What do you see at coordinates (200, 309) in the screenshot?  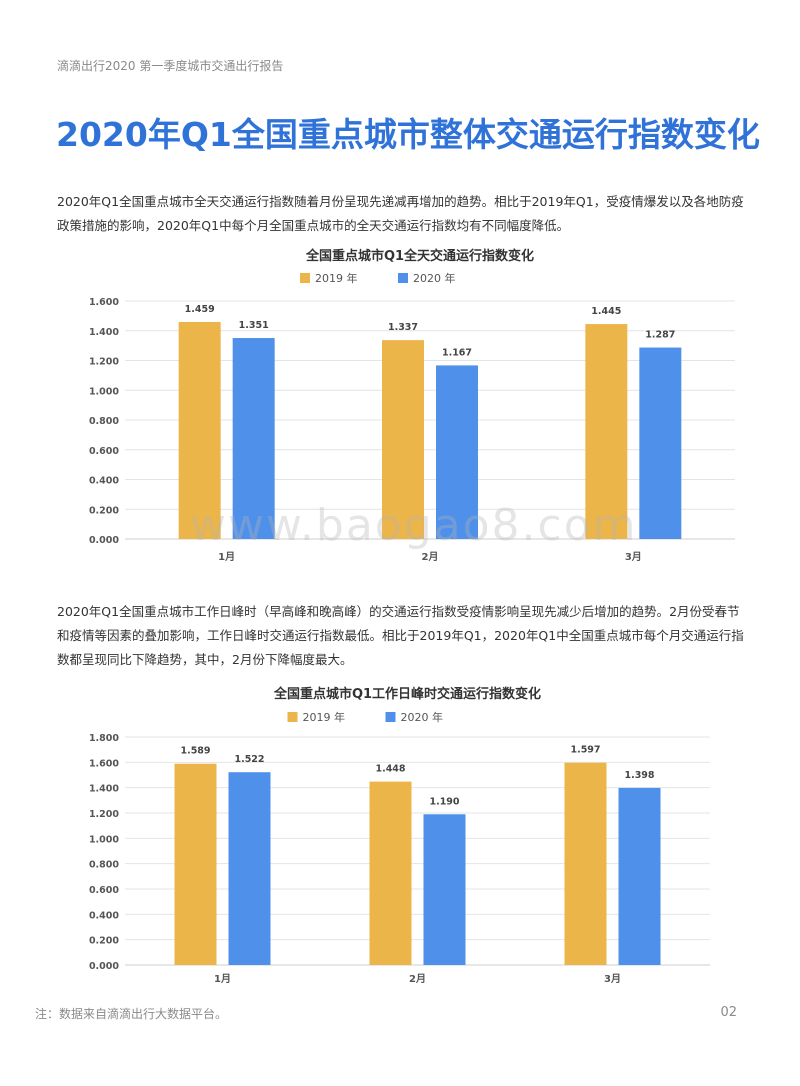 I see `data-label: 1.459` at bounding box center [200, 309].